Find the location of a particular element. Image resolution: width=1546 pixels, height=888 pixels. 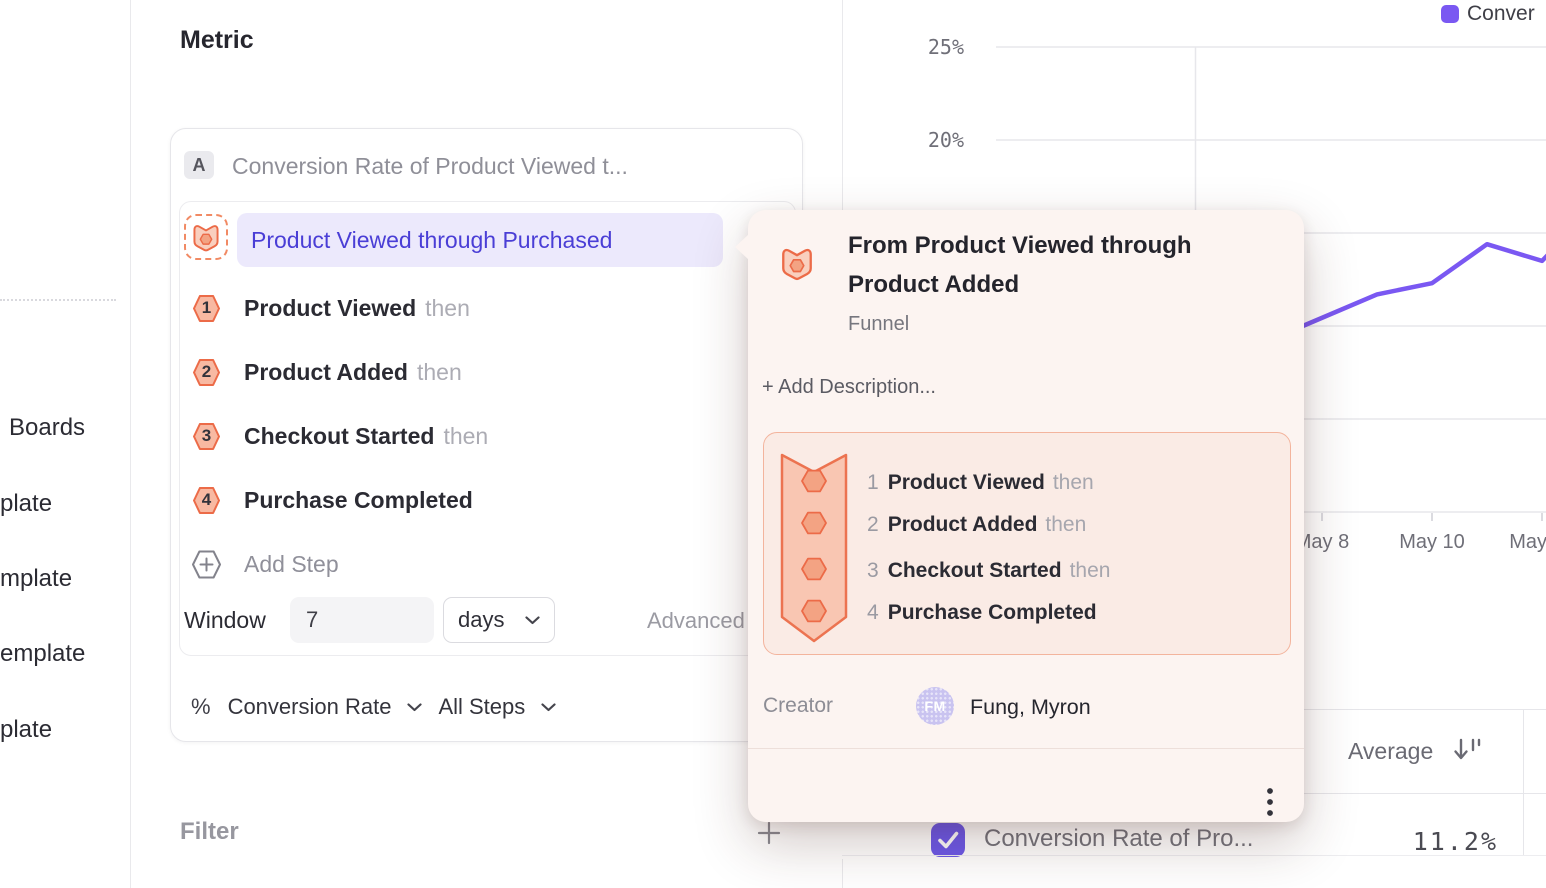

measurement-footer: % Conversion Rate All Steps is located at coordinates (486, 707).